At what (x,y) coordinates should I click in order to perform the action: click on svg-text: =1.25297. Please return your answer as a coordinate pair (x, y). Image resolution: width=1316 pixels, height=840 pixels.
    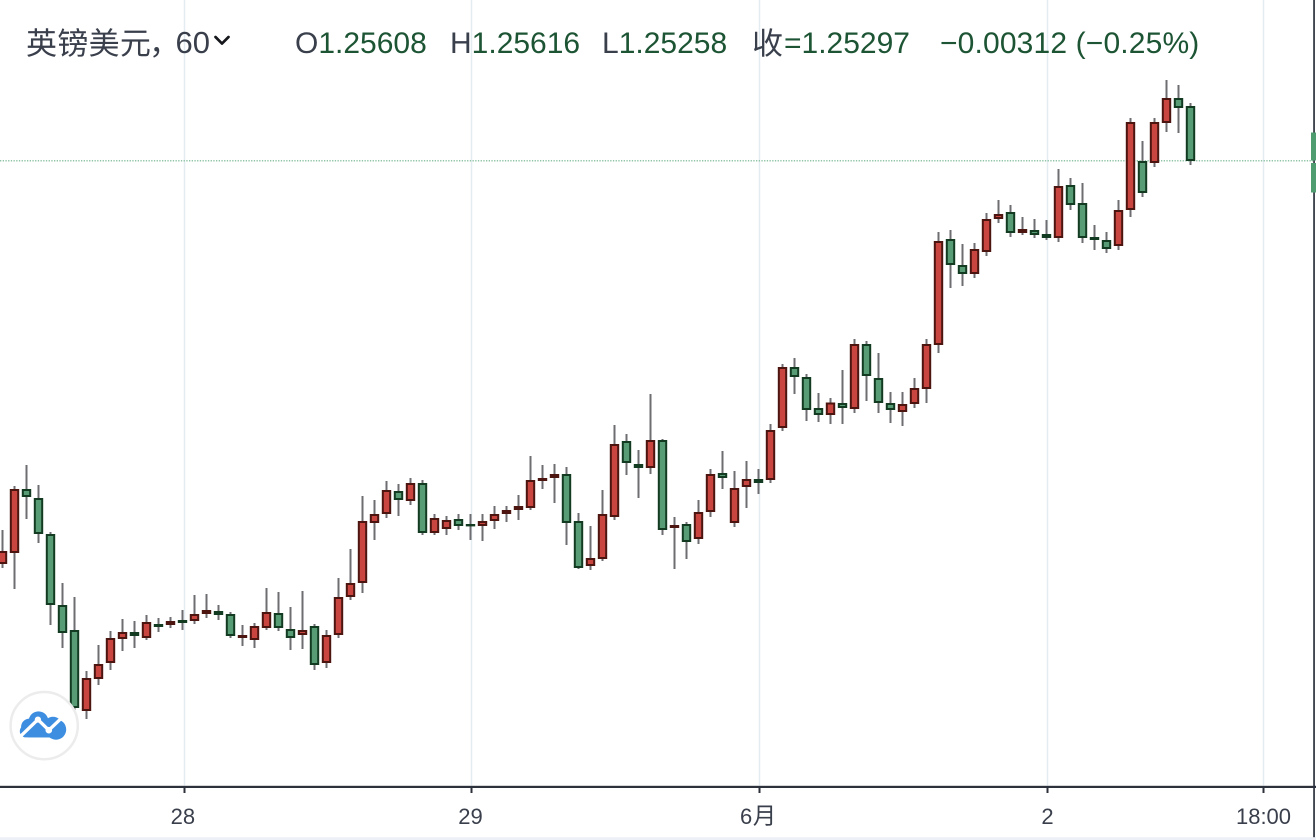
    Looking at the image, I should click on (847, 43).